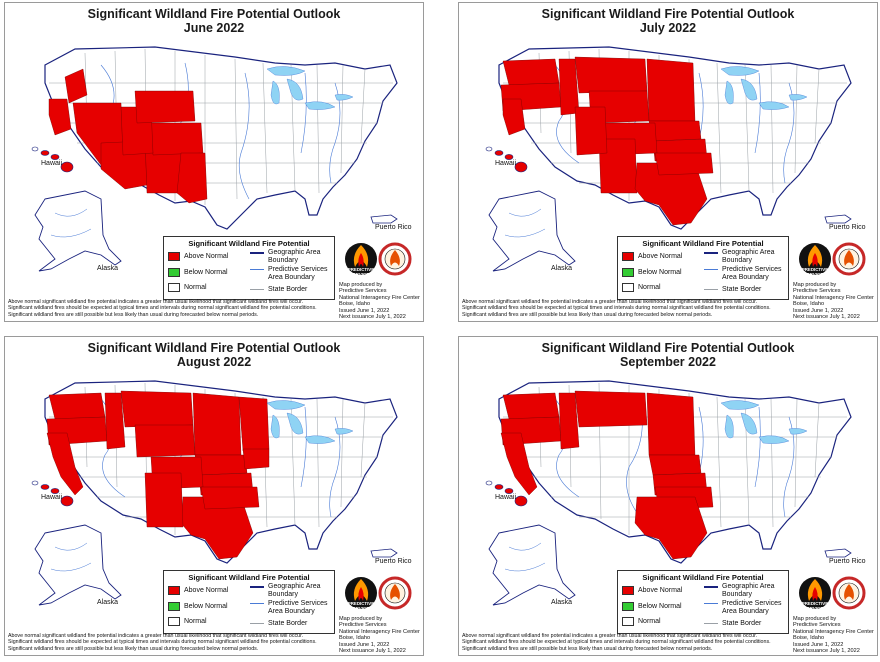 This screenshot has width=880, height=662. I want to click on above-normal-region-oklahoma, so click(684, 164).